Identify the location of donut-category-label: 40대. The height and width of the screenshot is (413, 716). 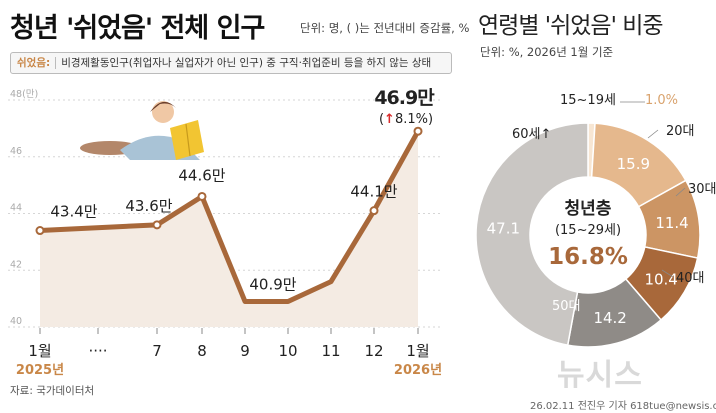
(690, 278).